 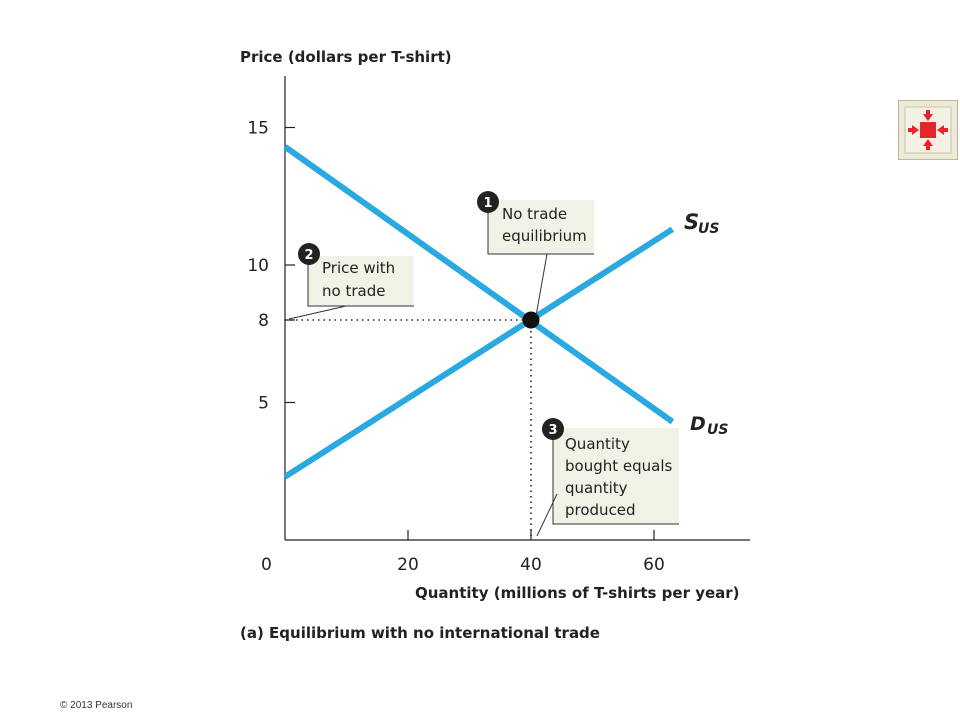 What do you see at coordinates (263, 404) in the screenshot?
I see `y-tick-label: 5` at bounding box center [263, 404].